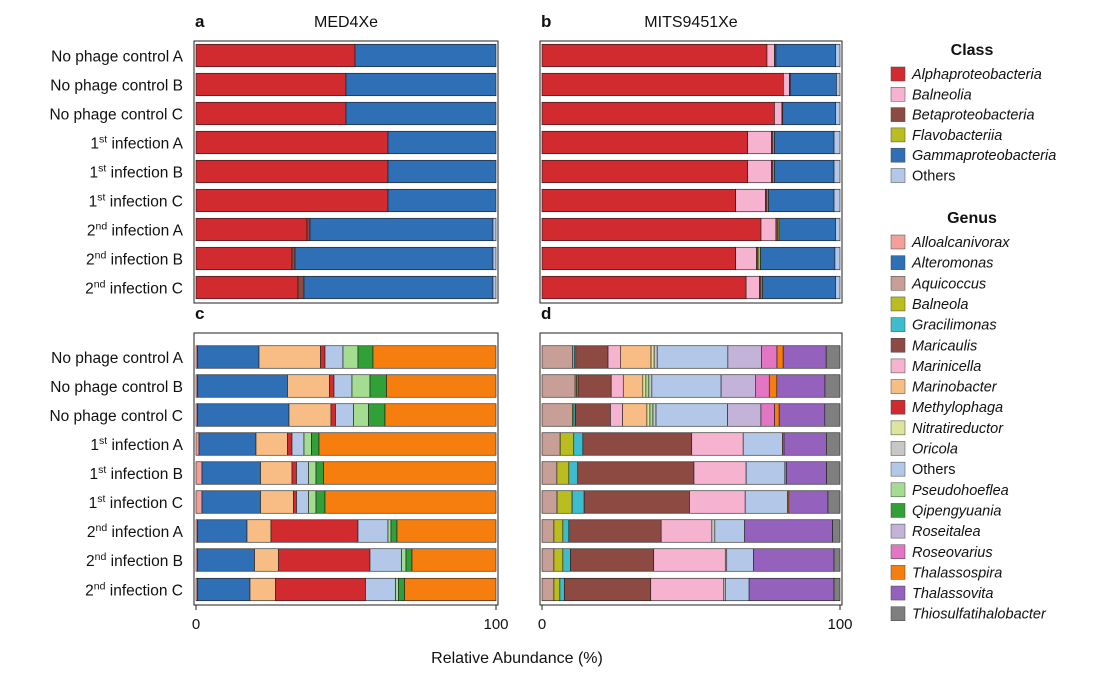 The height and width of the screenshot is (676, 1097). I want to click on bar-segment-gracilimonas: Gracilimonas: 2.5, so click(566, 560).